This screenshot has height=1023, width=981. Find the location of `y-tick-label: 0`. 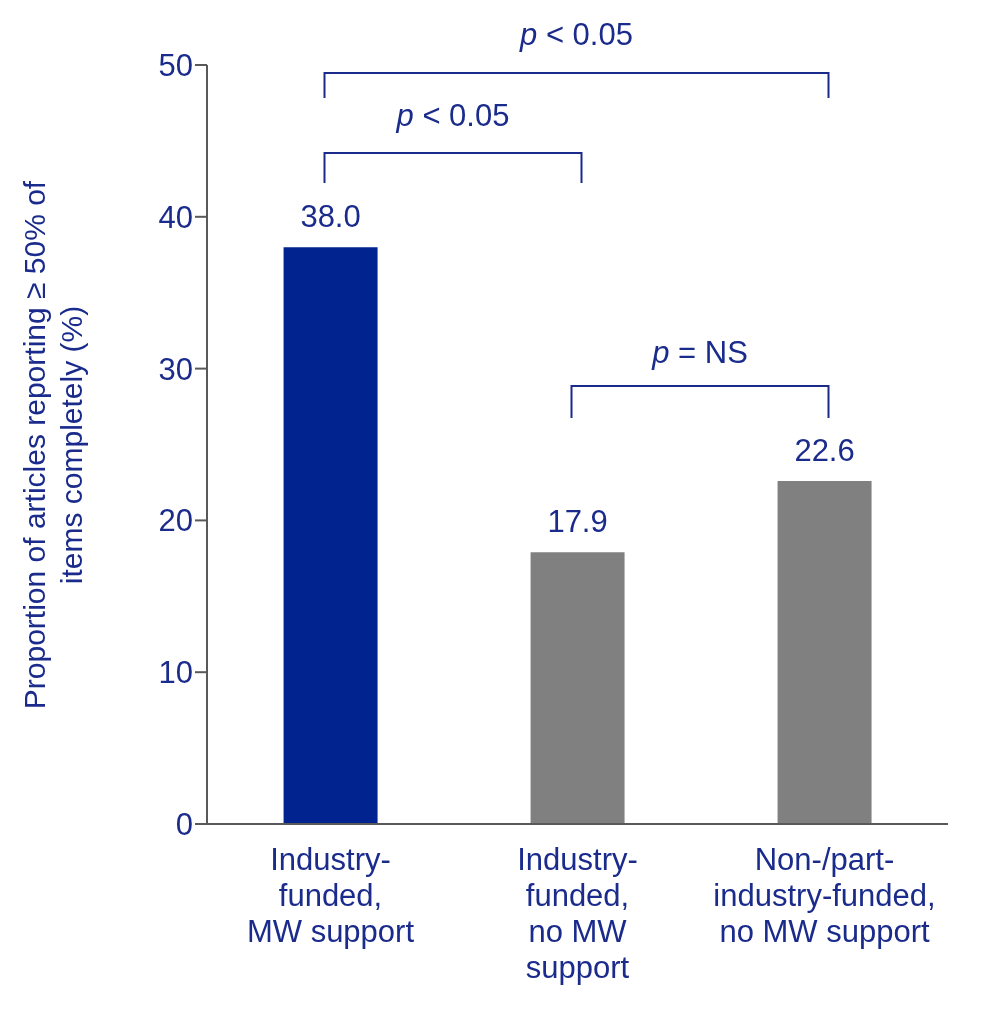

y-tick-label: 0 is located at coordinates (184, 825).